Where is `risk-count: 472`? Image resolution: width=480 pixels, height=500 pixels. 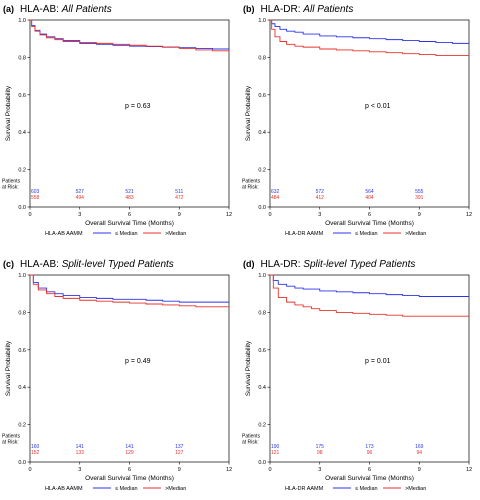 risk-count: 472 is located at coordinates (179, 198).